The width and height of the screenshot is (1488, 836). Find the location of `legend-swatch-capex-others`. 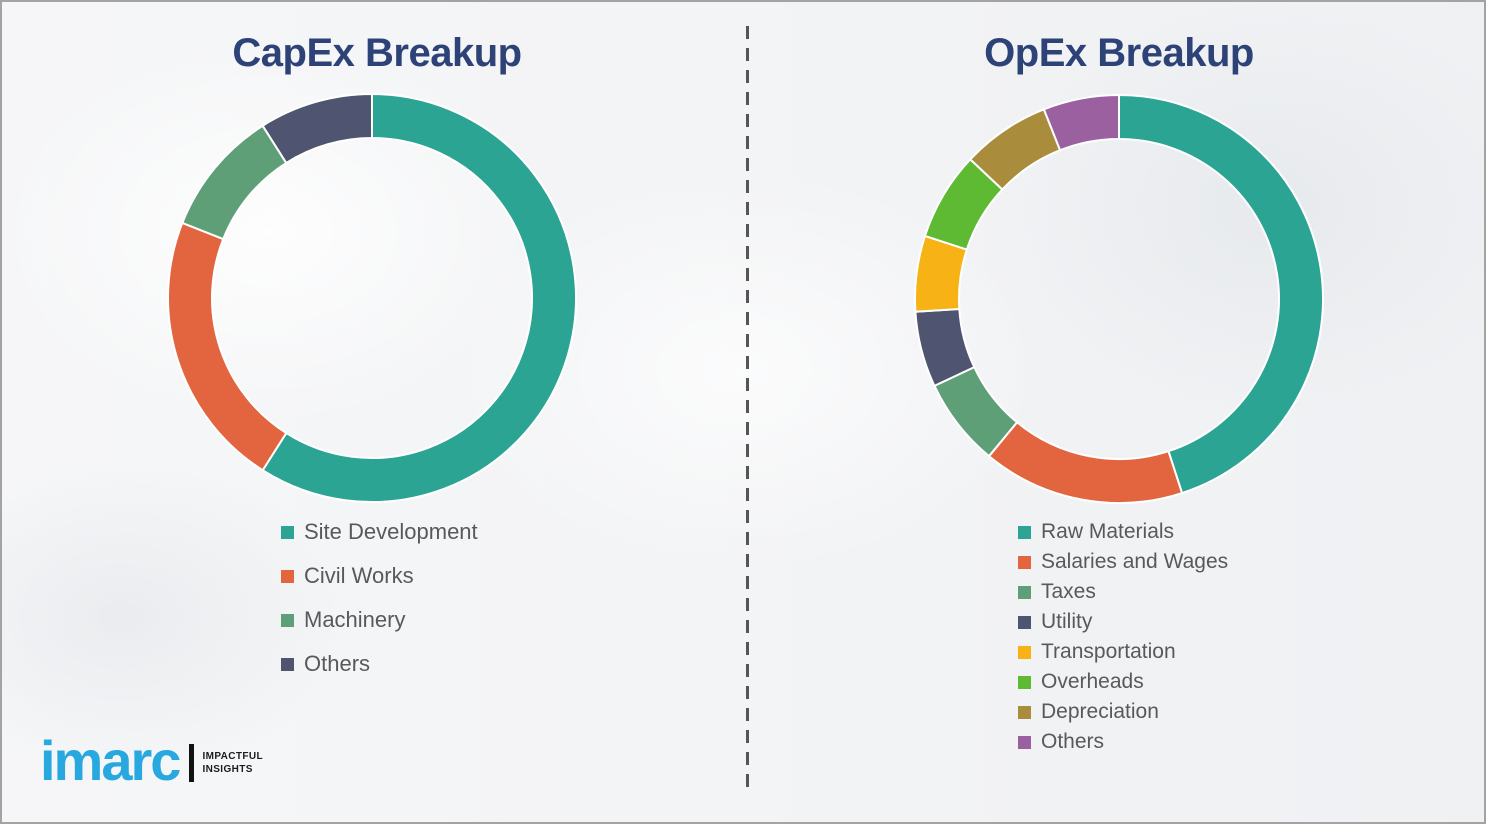

legend-swatch-capex-others is located at coordinates (287, 664).